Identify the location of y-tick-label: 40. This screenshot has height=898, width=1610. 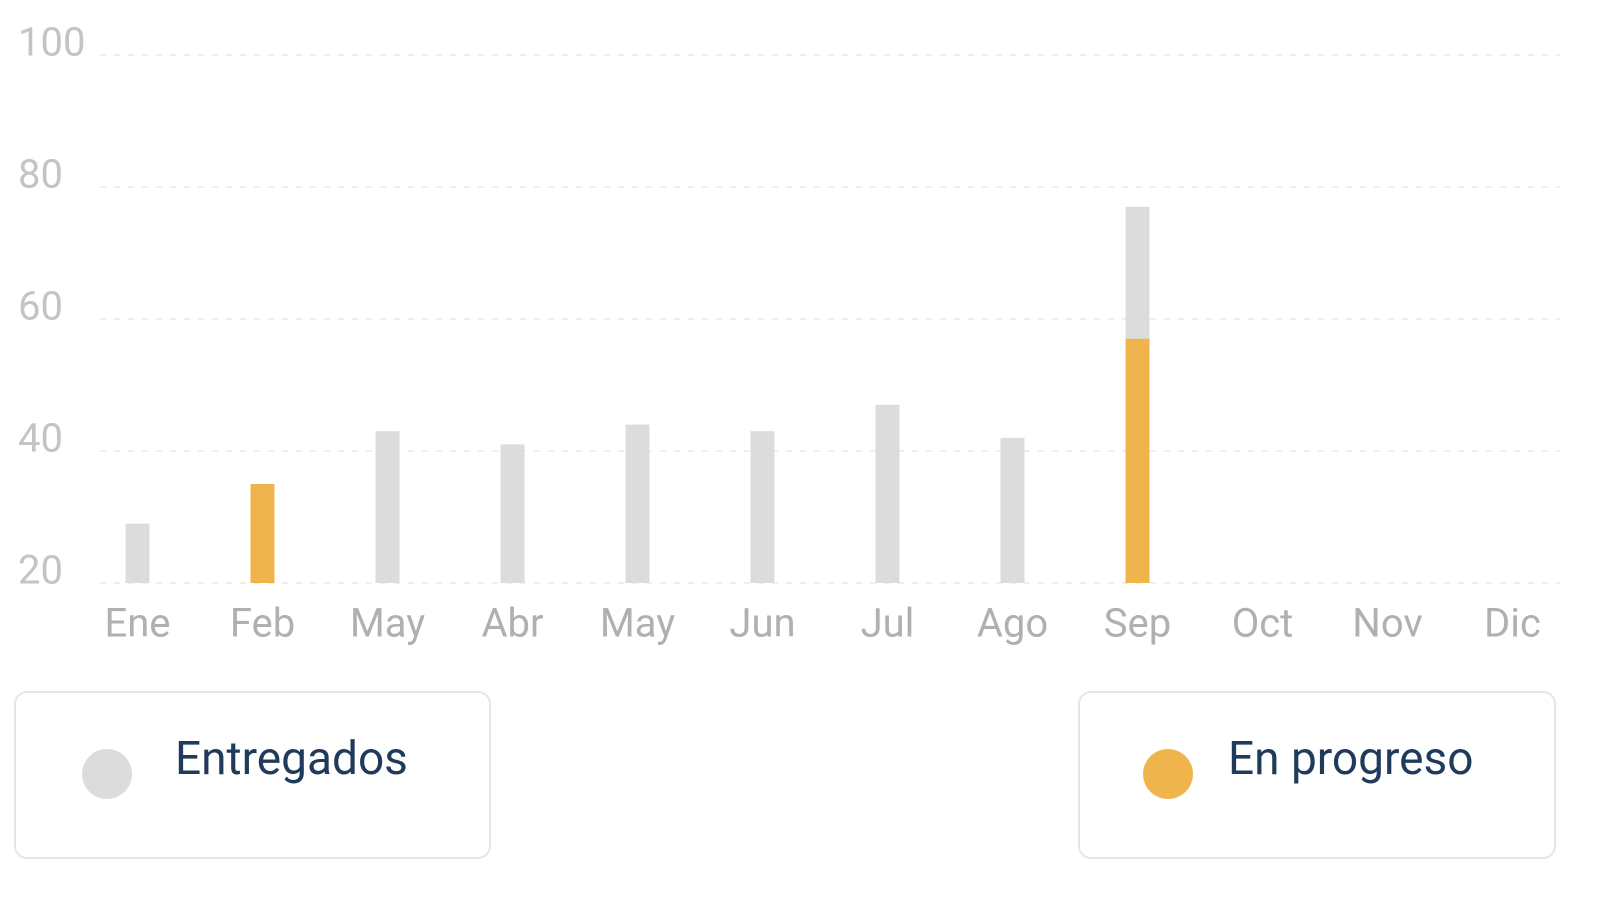
(40, 438).